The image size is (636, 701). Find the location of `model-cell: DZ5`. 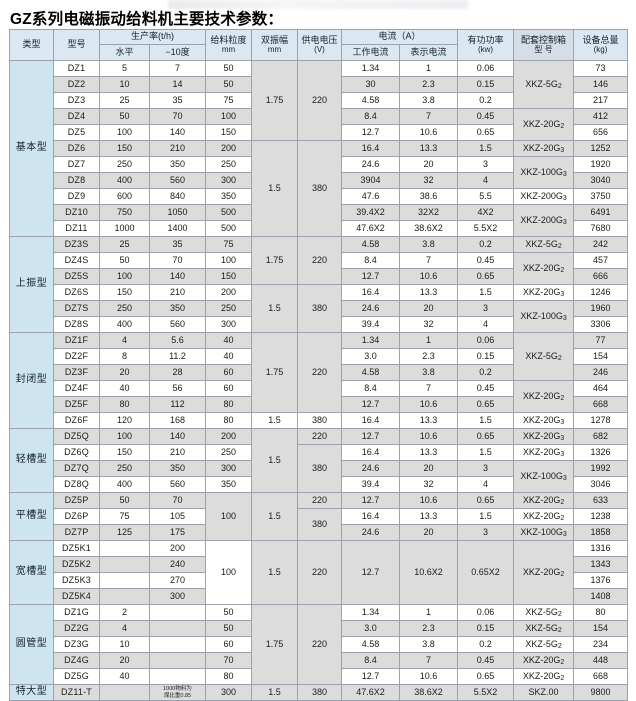

model-cell: DZ5 is located at coordinates (76, 132).